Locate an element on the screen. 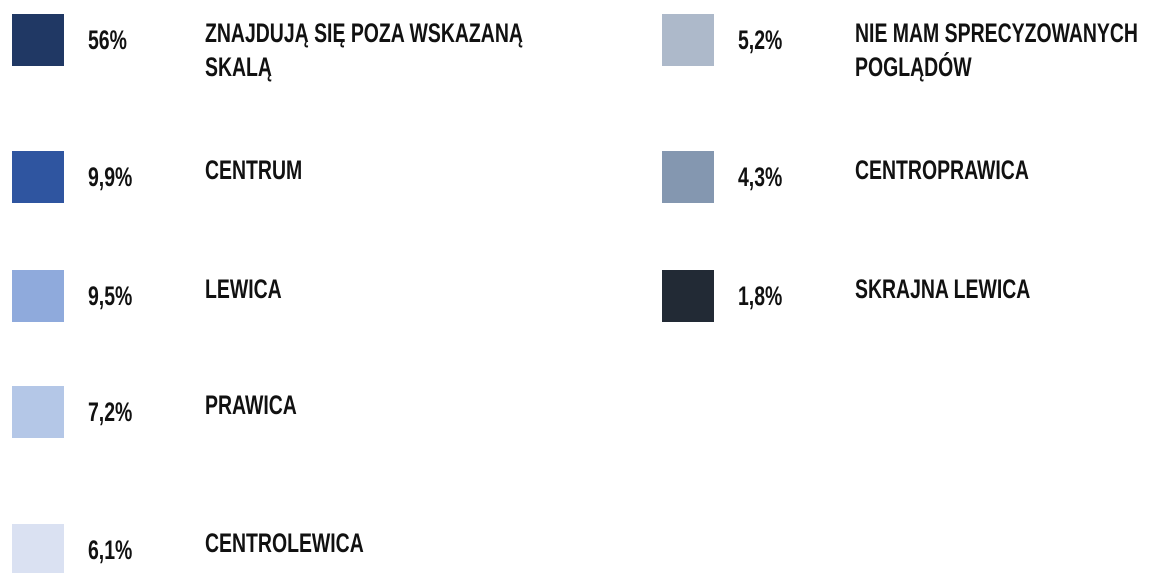 This screenshot has height=573, width=1172. label: CENTRUM is located at coordinates (254, 170).